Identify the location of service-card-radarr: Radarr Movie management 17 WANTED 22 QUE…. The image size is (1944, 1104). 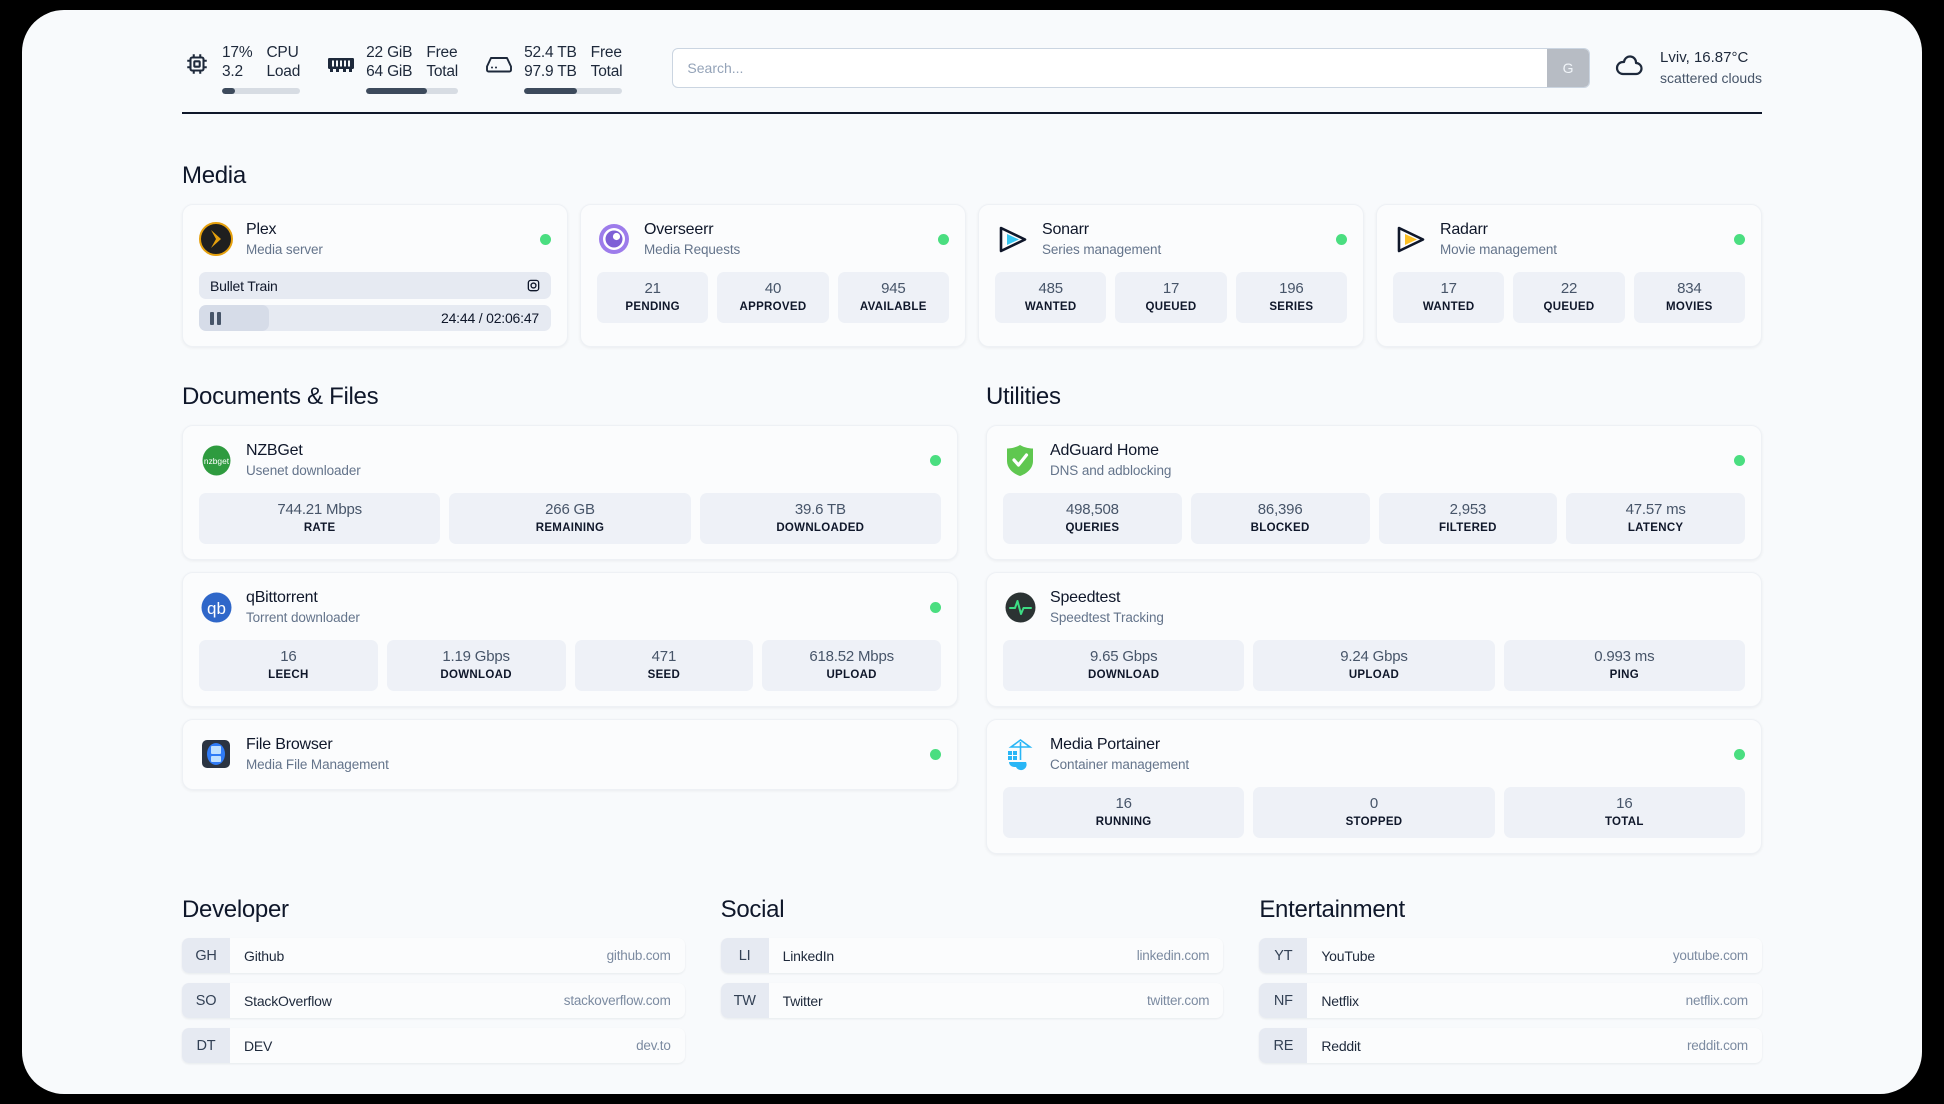
(1569, 275).